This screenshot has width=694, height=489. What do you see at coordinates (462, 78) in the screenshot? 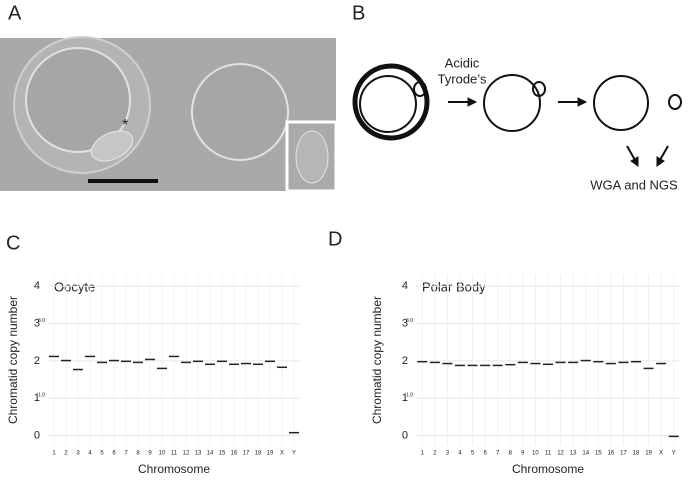
I see `step-label: Tyrode’s` at bounding box center [462, 78].